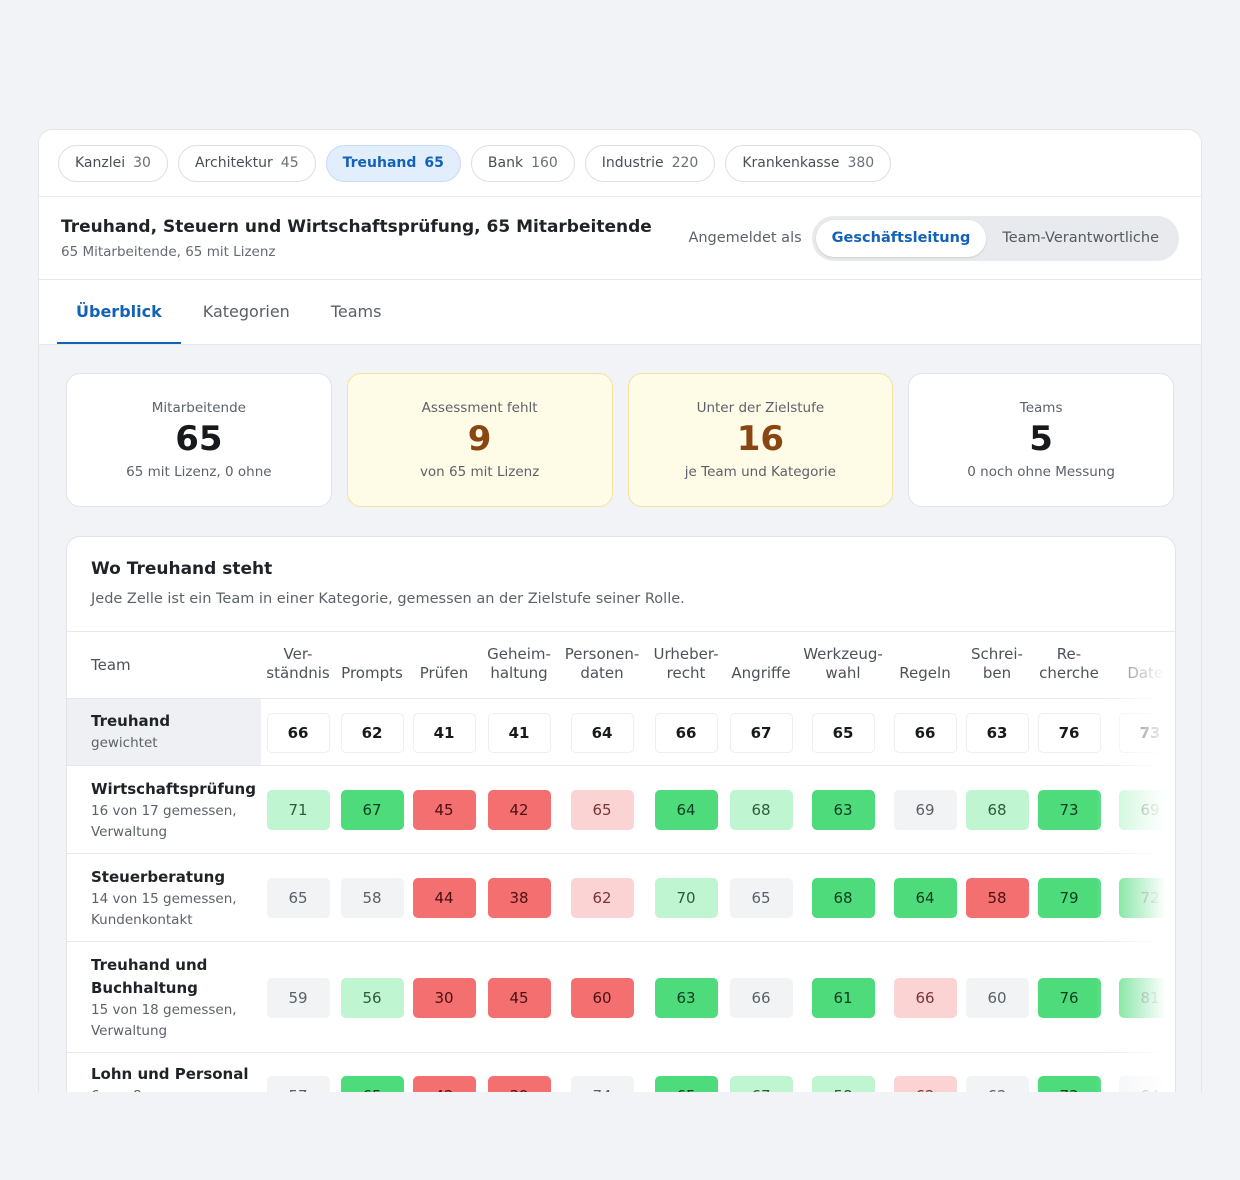 The image size is (1240, 1180). What do you see at coordinates (602, 1084) in the screenshot?
I see `heatmap-cell: 74` at bounding box center [602, 1084].